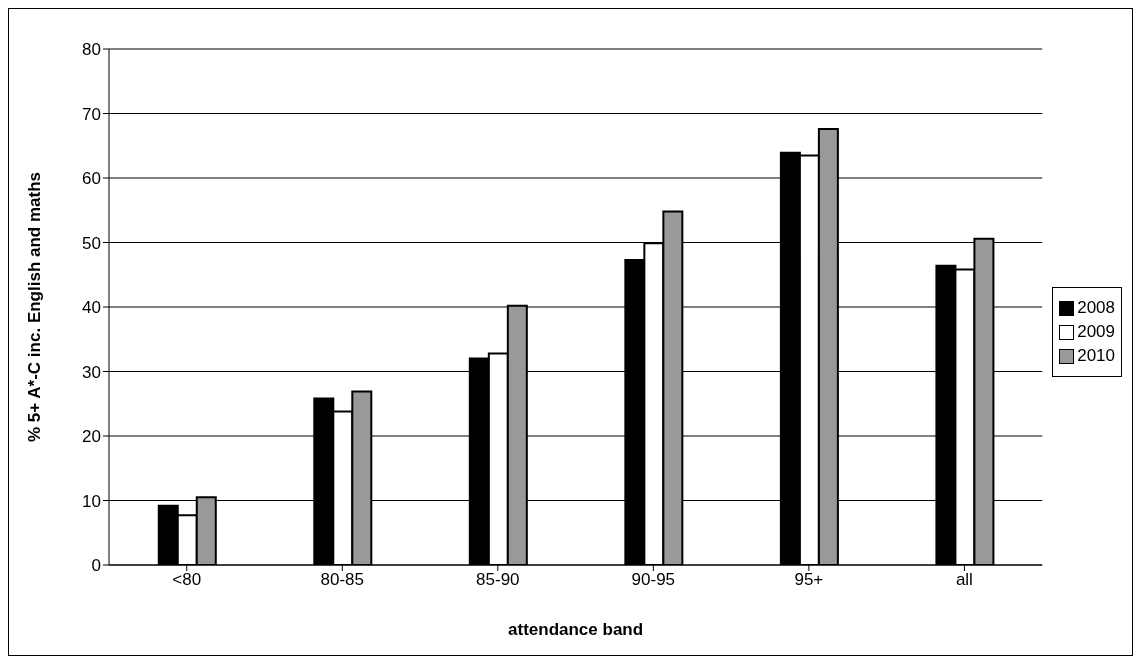  Describe the element at coordinates (35, 307) in the screenshot. I see `y-axis-title: % 5+ A*-C inc. English and maths` at that location.